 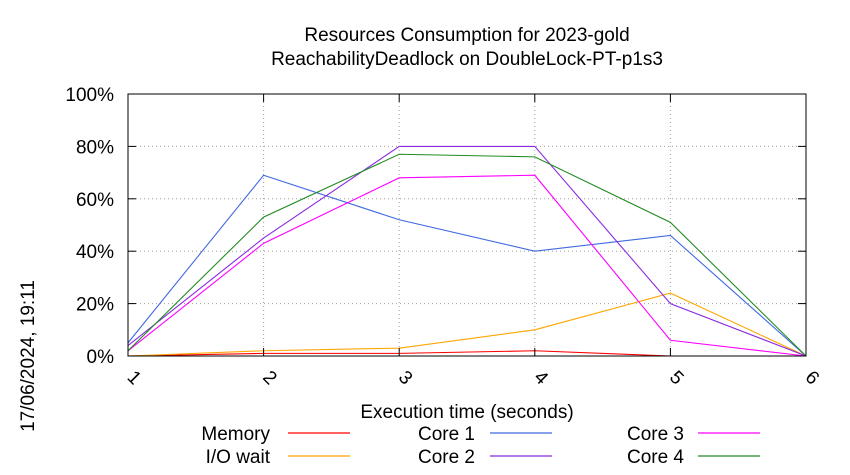 I want to click on y-tick-label: 40%, so click(x=95, y=252).